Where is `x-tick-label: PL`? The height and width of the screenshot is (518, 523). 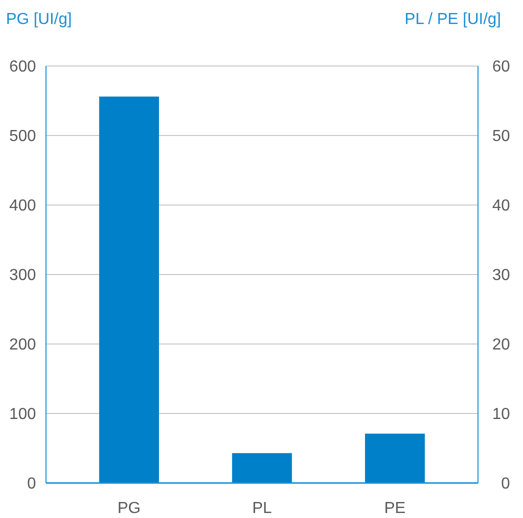
x-tick-label: PL is located at coordinates (262, 508).